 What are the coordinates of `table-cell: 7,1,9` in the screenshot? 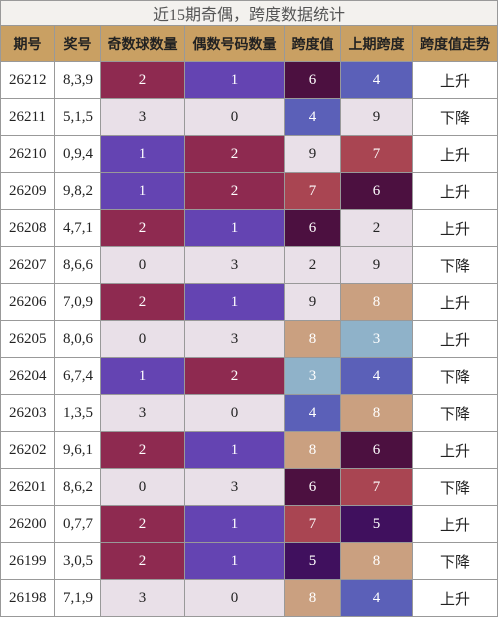 It's located at (78, 598).